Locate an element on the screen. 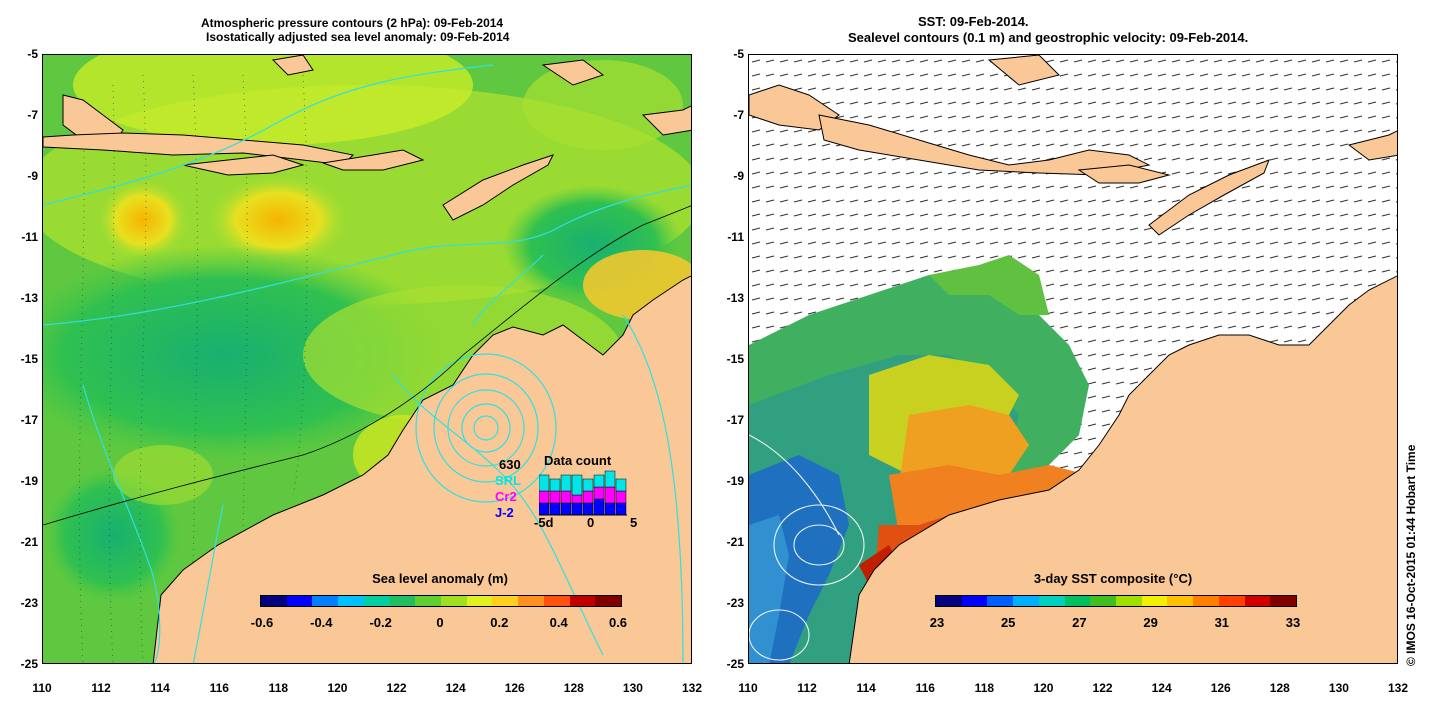 This screenshot has height=710, width=1440. y-tick-label: -5 is located at coordinates (32, 54).